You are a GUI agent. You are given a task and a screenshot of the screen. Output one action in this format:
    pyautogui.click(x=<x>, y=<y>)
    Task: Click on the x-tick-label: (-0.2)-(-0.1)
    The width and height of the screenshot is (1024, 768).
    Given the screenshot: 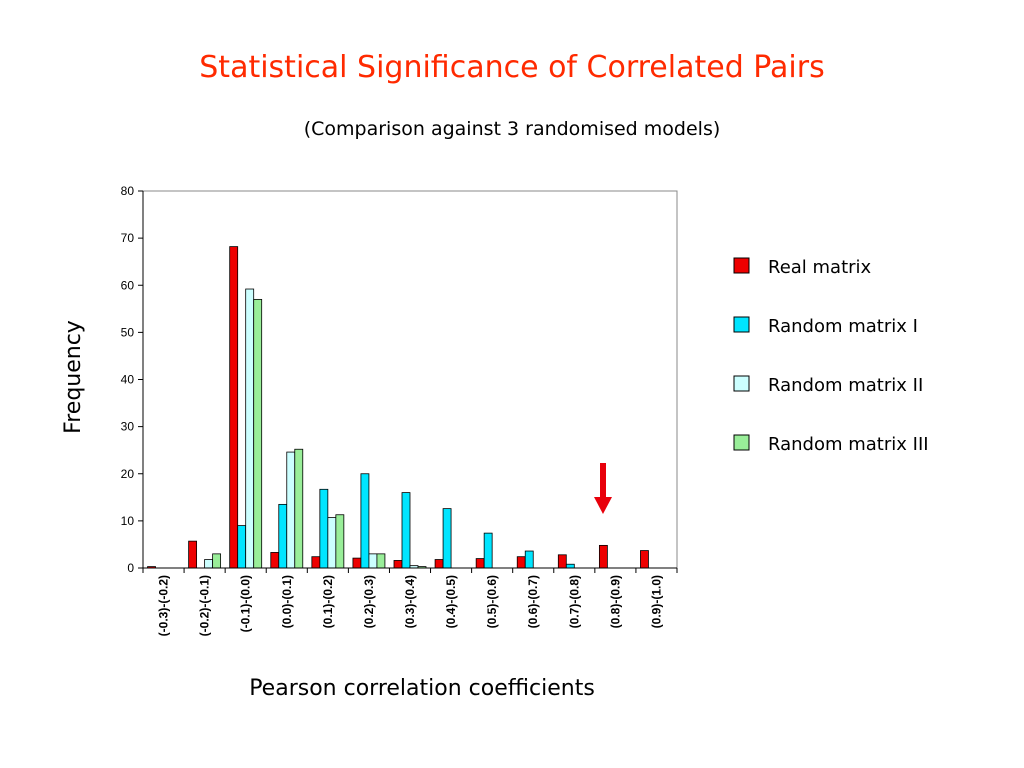 What is the action you would take?
    pyautogui.click(x=205, y=605)
    